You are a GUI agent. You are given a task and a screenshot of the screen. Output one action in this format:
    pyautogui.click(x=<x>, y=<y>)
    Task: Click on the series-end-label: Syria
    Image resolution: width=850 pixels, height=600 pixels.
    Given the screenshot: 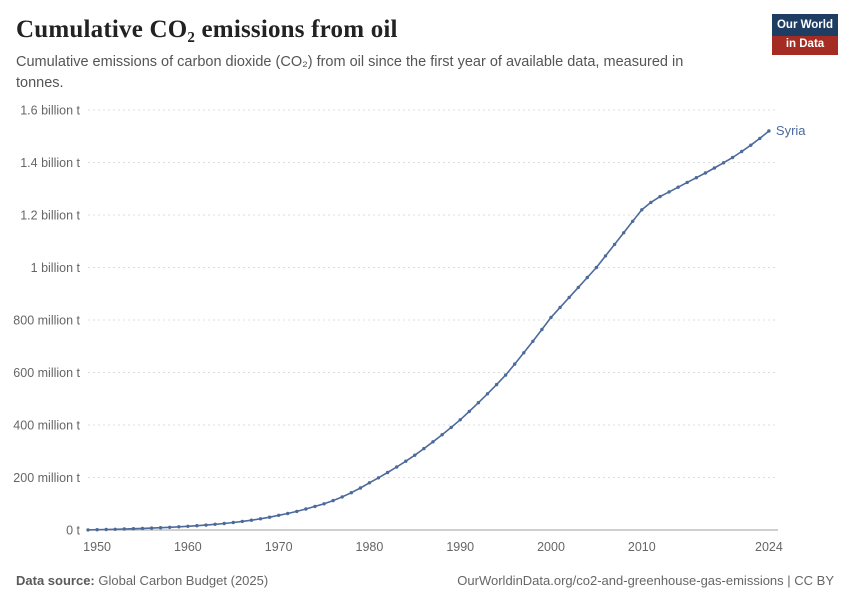 What is the action you would take?
    pyautogui.click(x=791, y=130)
    